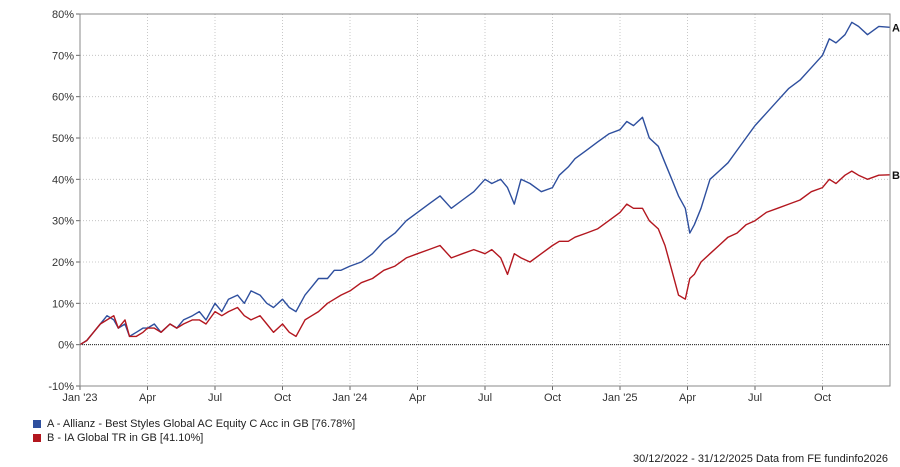 The width and height of the screenshot is (900, 467). I want to click on legend-swatch-a, so click(37, 424).